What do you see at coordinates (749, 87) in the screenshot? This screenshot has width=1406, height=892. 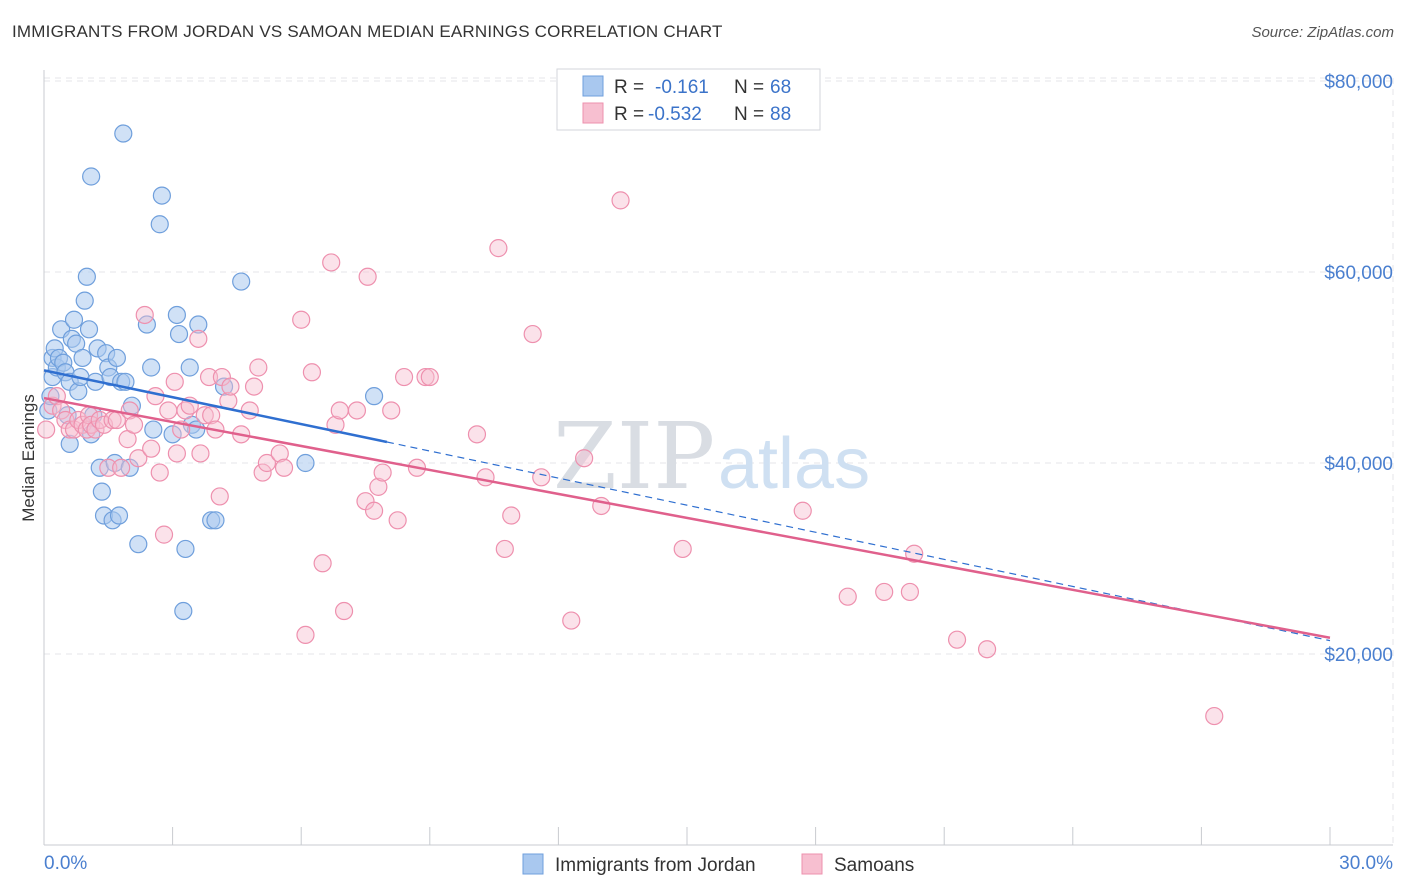 I see `legend-n-label-jordan: N =` at bounding box center [749, 87].